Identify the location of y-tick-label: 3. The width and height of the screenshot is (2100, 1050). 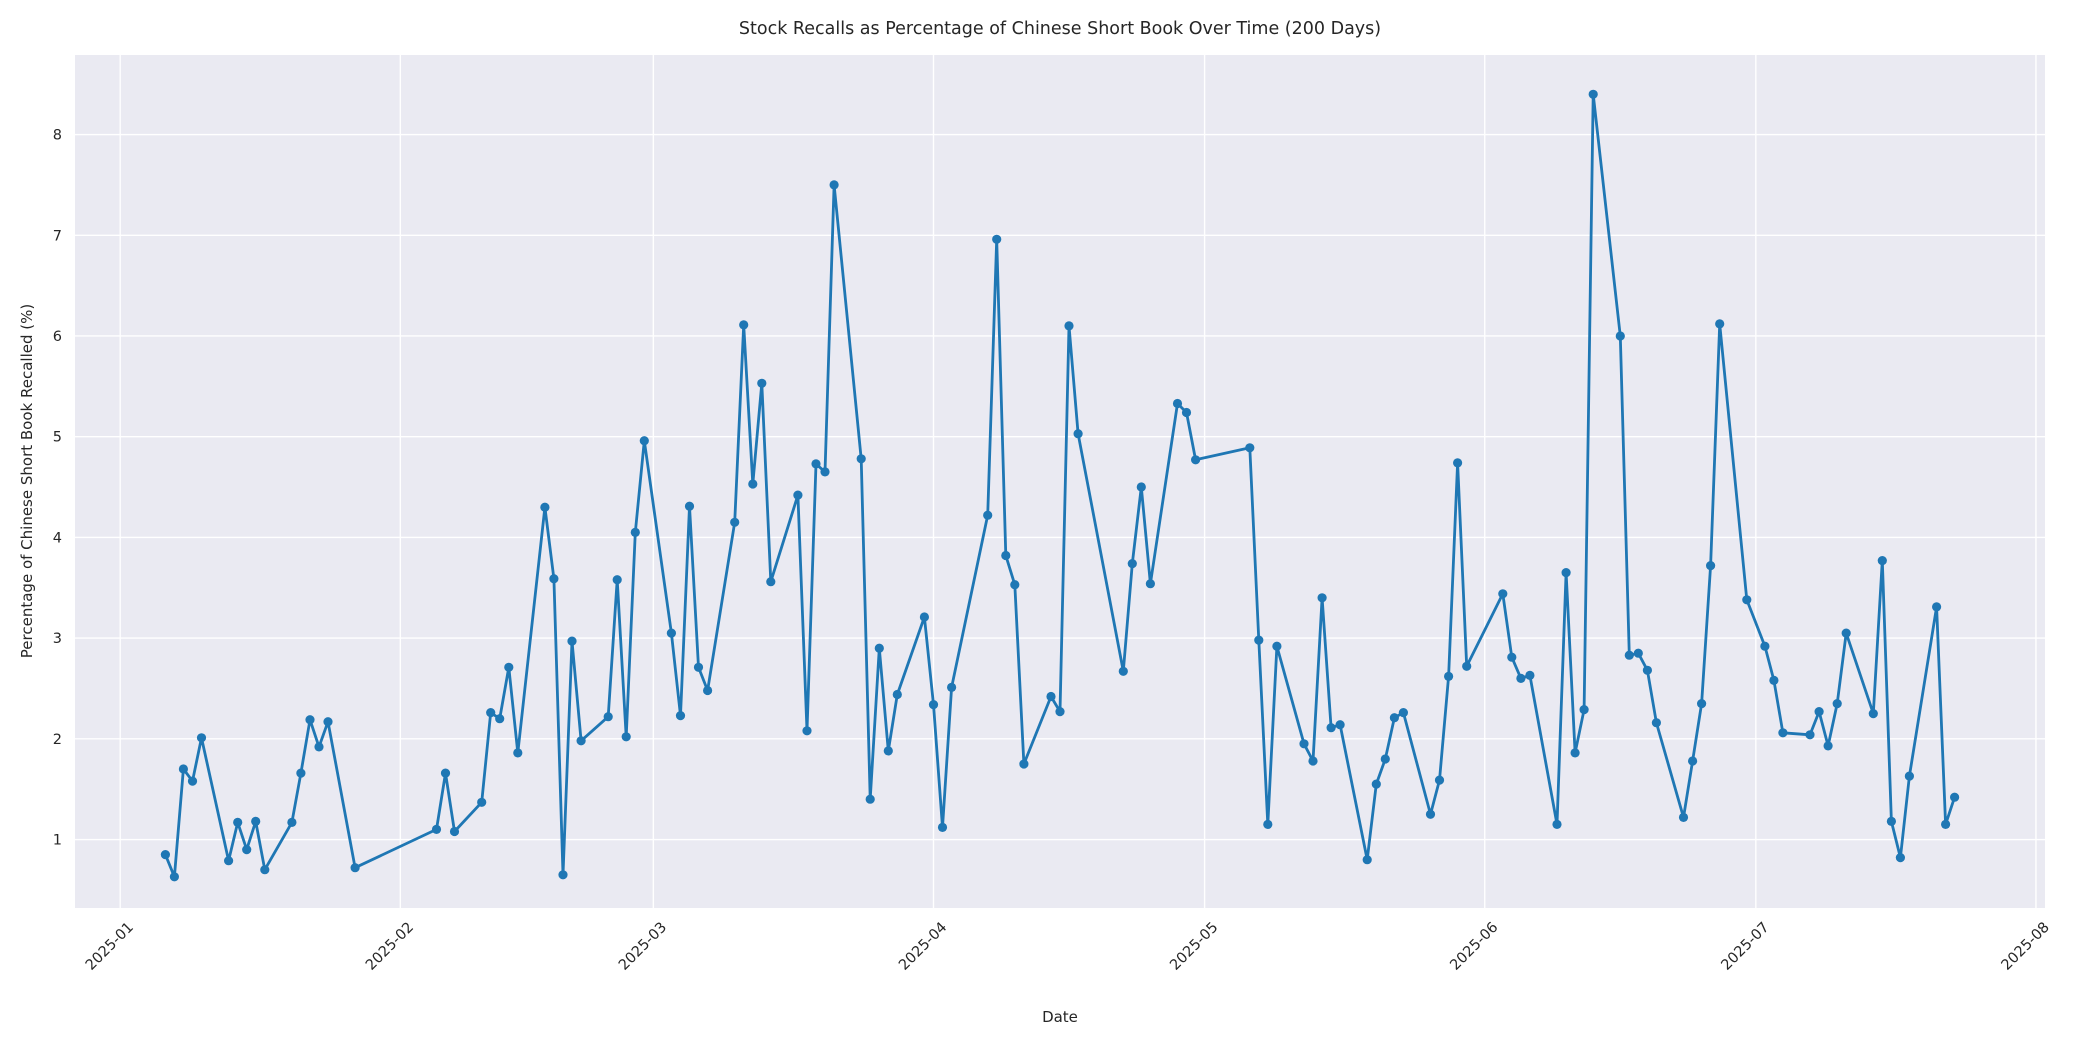
(57, 639).